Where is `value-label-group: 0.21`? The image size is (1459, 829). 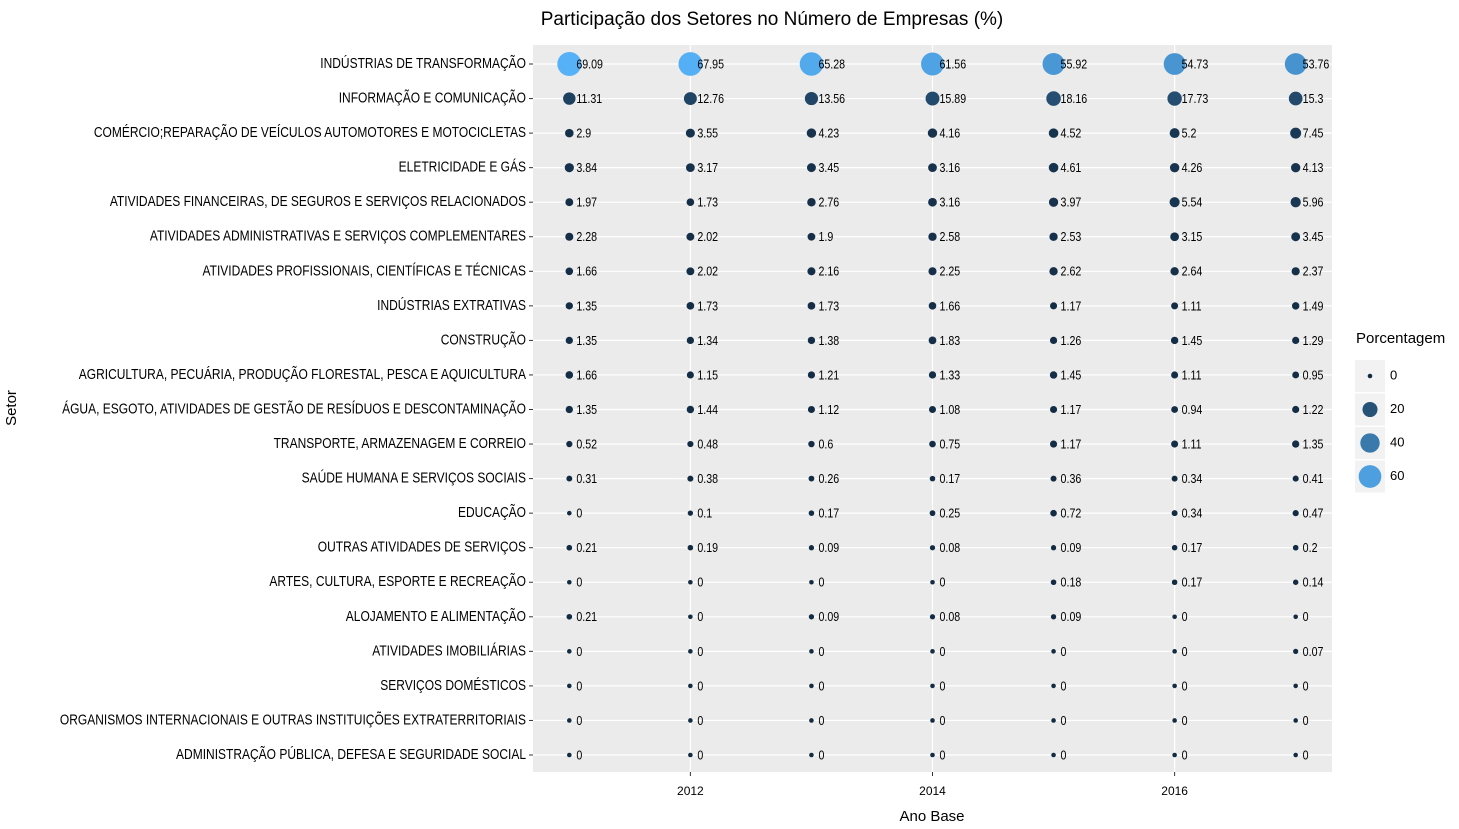
value-label-group: 0.21 is located at coordinates (586, 616).